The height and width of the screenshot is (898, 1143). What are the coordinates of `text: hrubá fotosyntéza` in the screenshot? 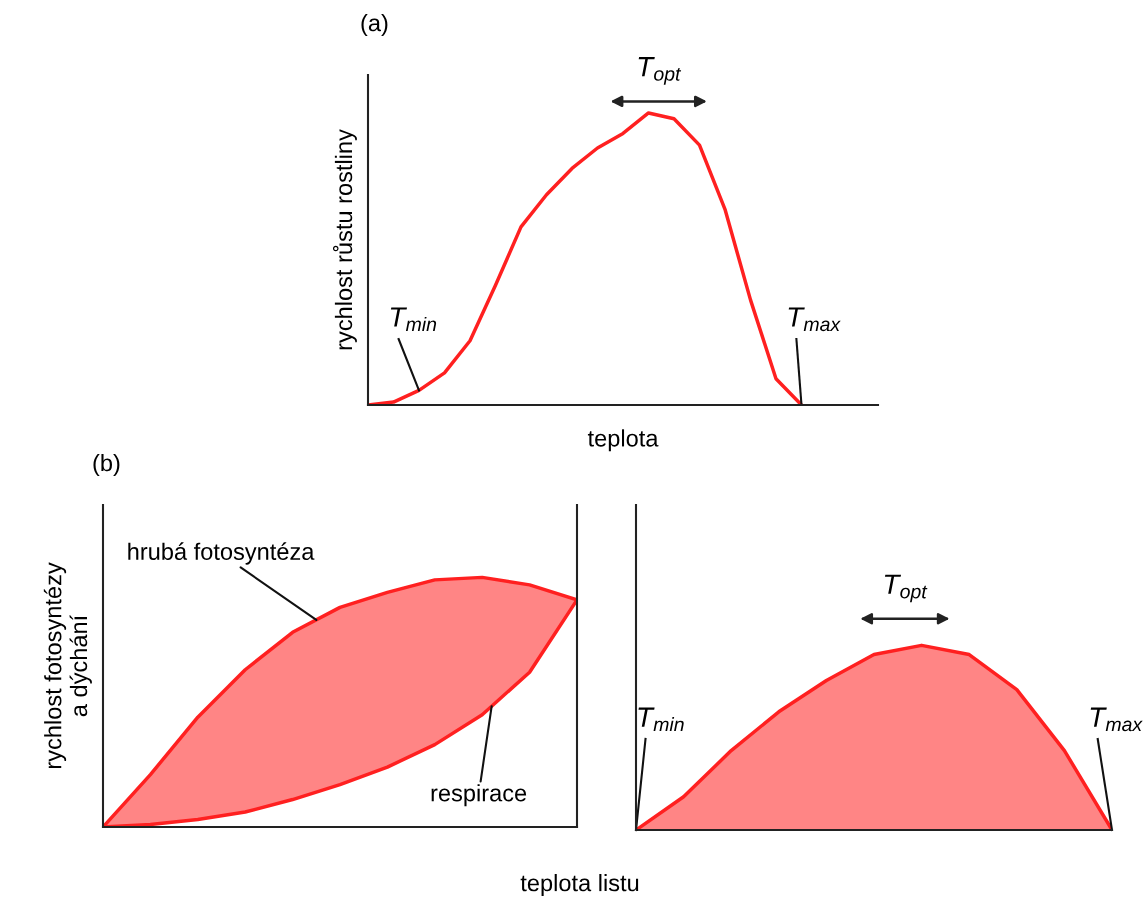 It's located at (221, 553).